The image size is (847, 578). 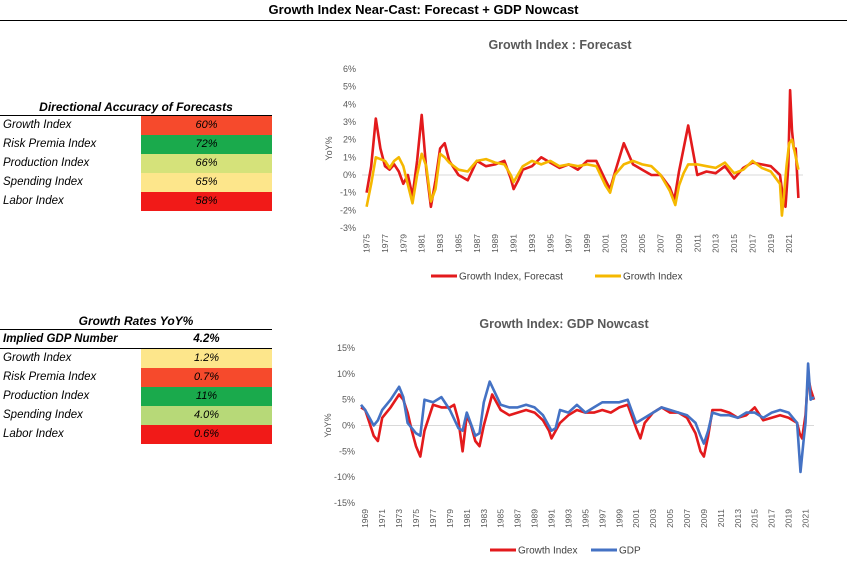 What do you see at coordinates (346, 374) in the screenshot?
I see `y-tick-label: 10%` at bounding box center [346, 374].